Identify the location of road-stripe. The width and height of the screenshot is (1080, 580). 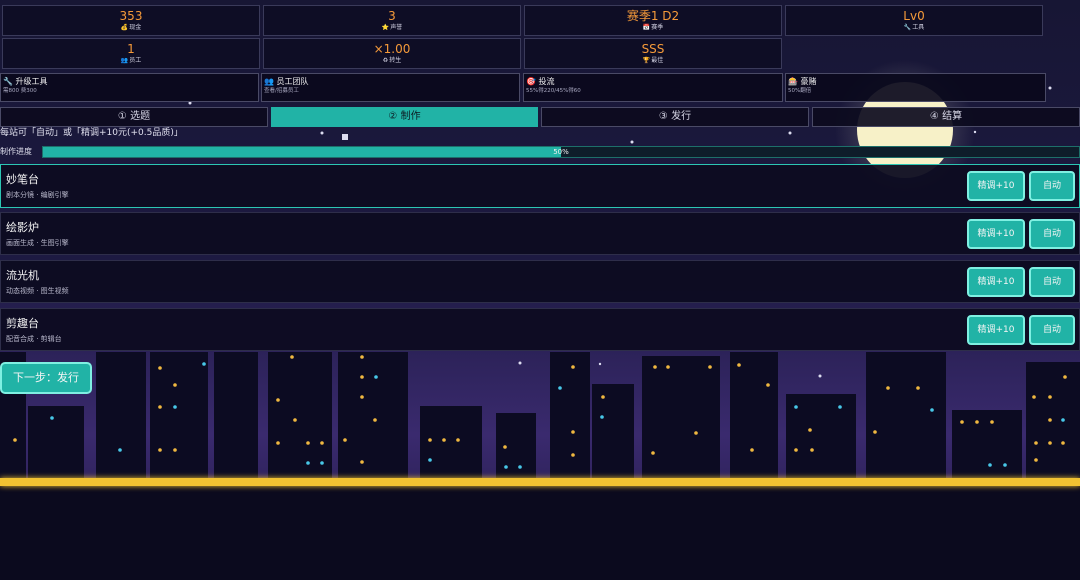
(540, 482).